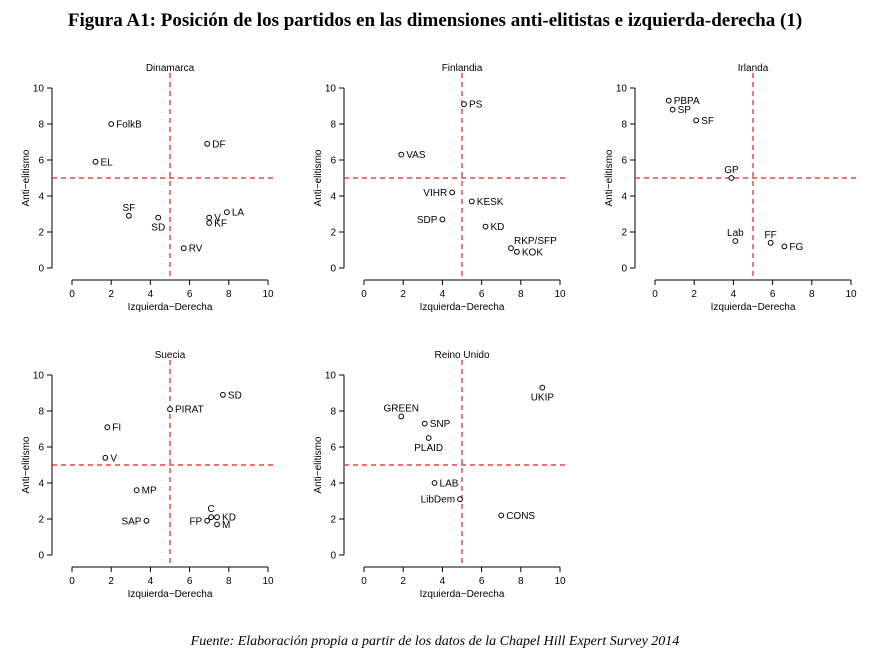 The width and height of the screenshot is (870, 659). What do you see at coordinates (449, 484) in the screenshot?
I see `point-label: LAB` at bounding box center [449, 484].